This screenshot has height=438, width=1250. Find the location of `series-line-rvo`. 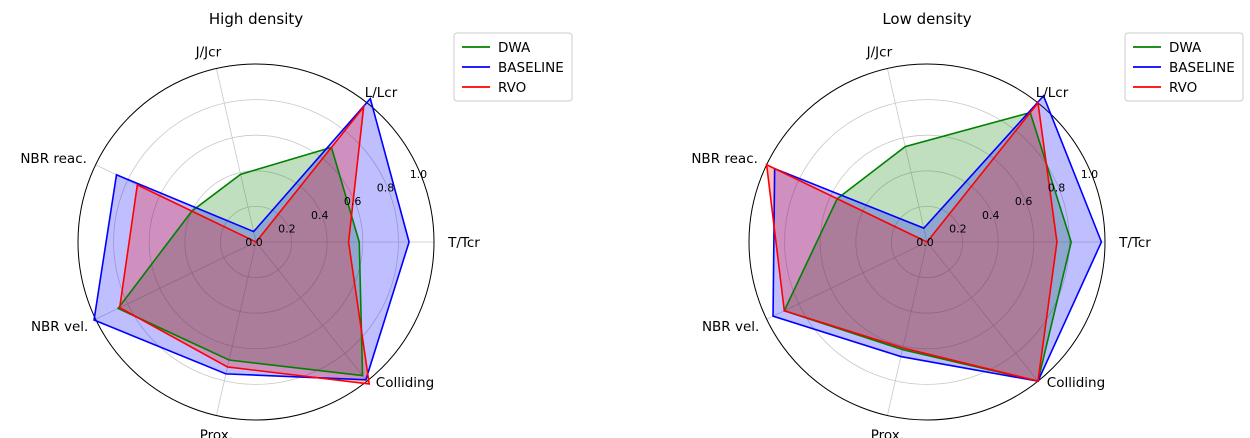

series-line-rvo is located at coordinates (244, 244).